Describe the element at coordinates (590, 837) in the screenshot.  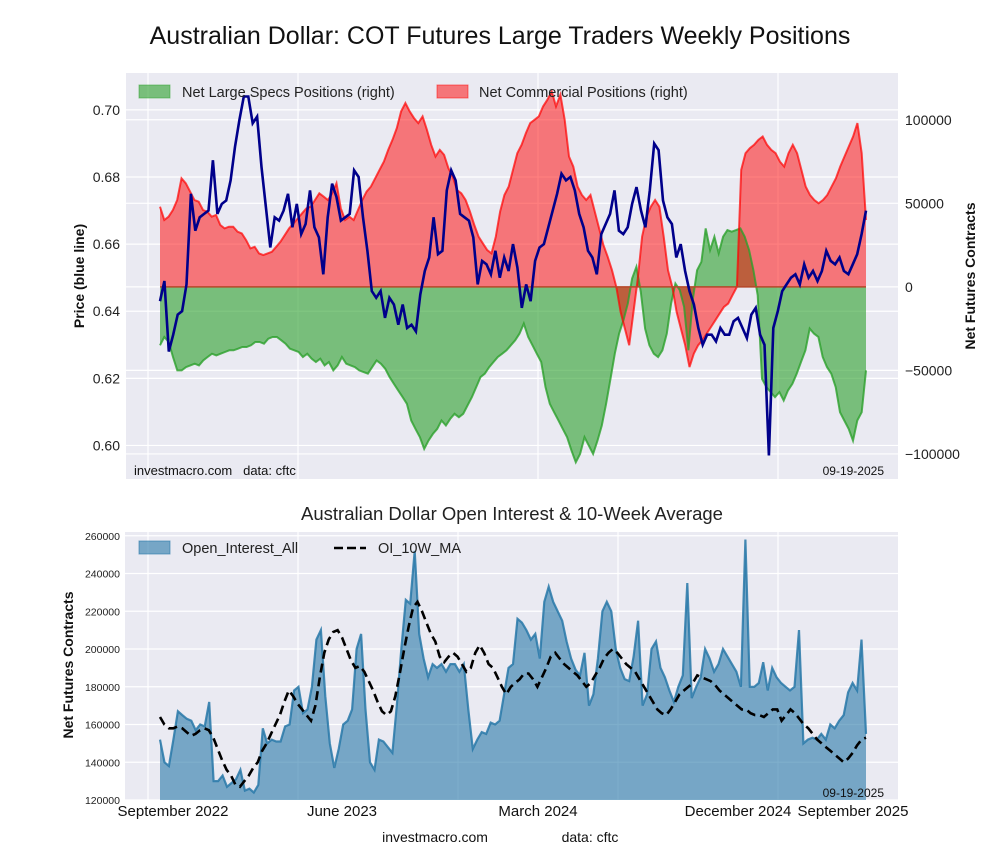
I see `footer-source: data: cftc` at that location.